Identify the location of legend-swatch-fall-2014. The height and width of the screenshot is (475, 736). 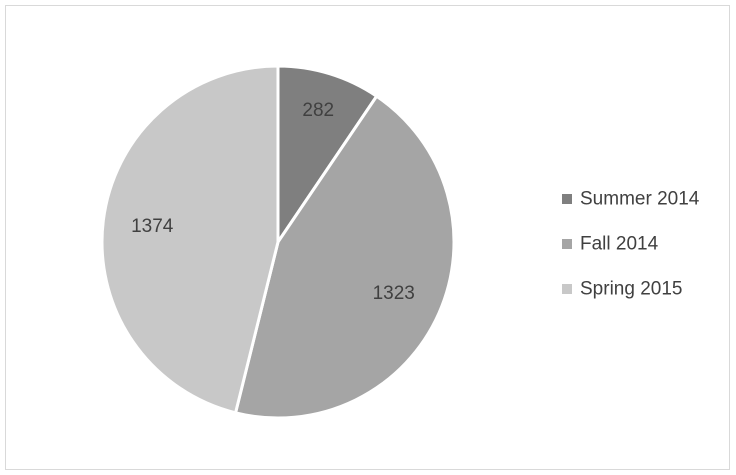
(567, 244).